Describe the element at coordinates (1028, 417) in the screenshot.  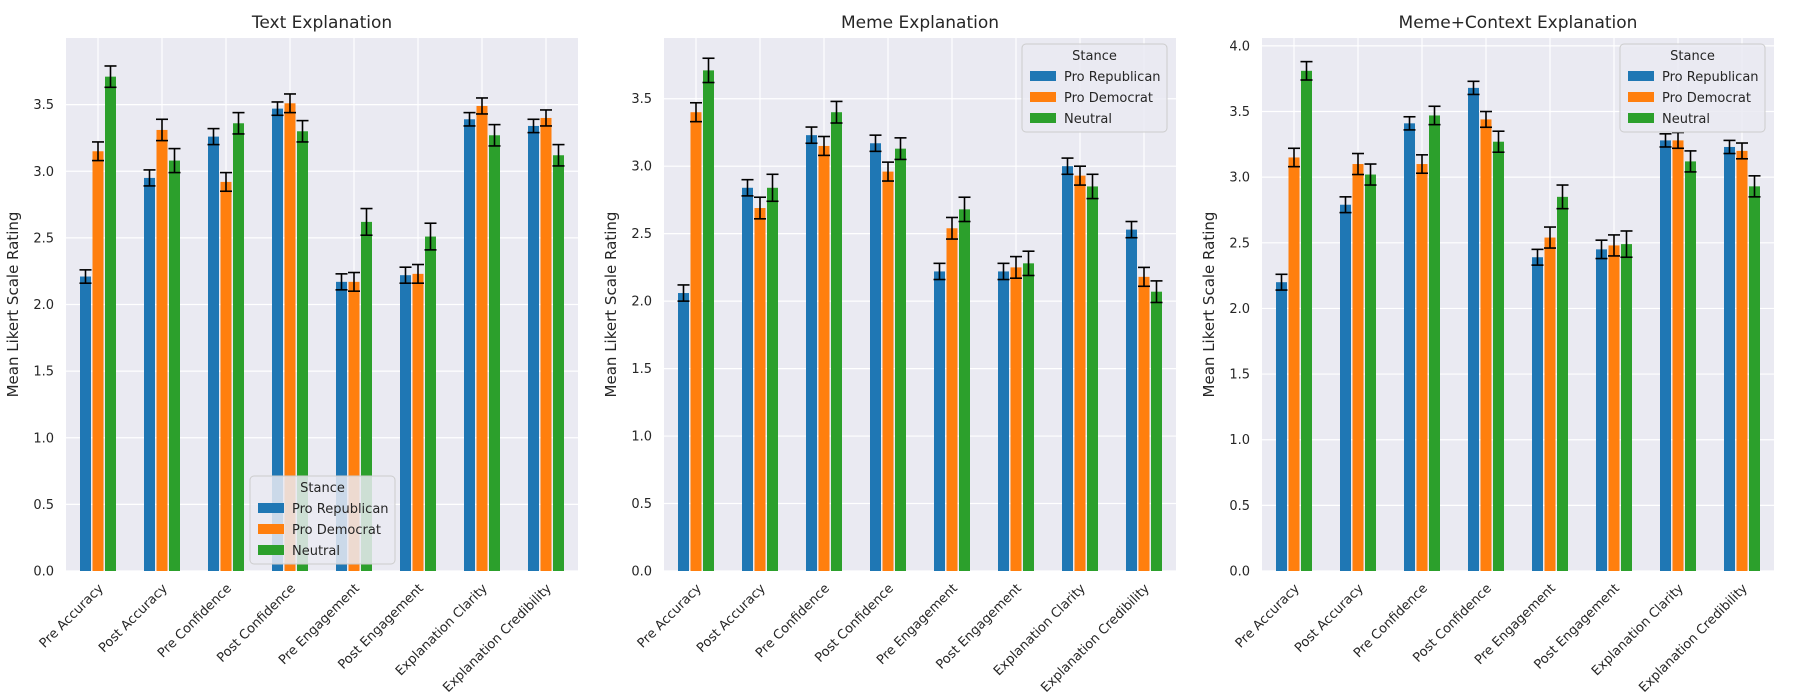
I see `bar-neutral-post-engagement` at that location.